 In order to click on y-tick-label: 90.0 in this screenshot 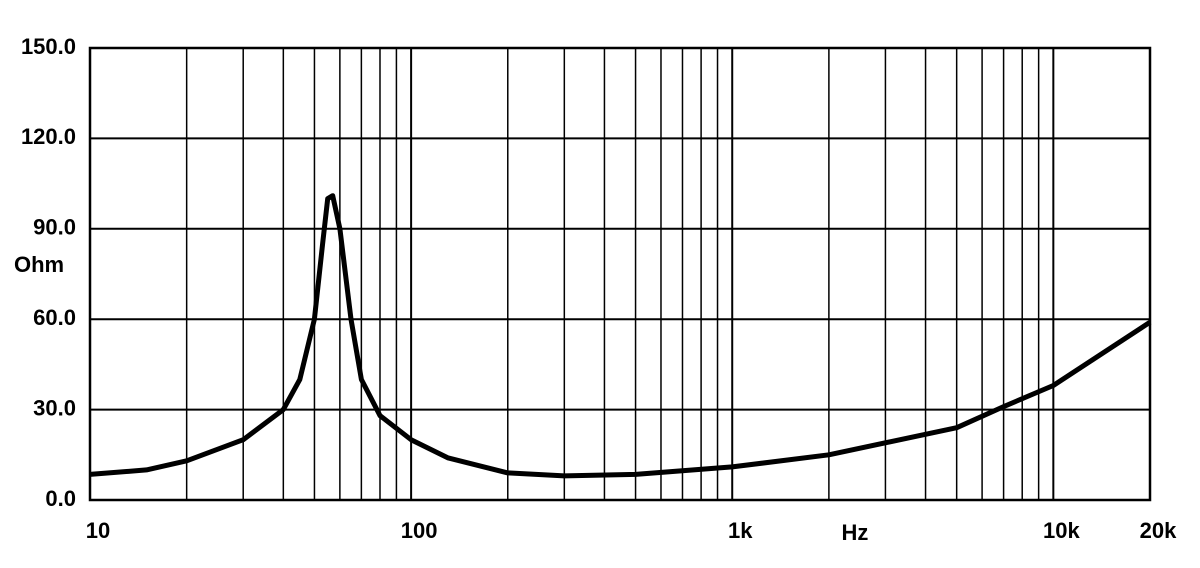, I will do `click(54, 227)`.